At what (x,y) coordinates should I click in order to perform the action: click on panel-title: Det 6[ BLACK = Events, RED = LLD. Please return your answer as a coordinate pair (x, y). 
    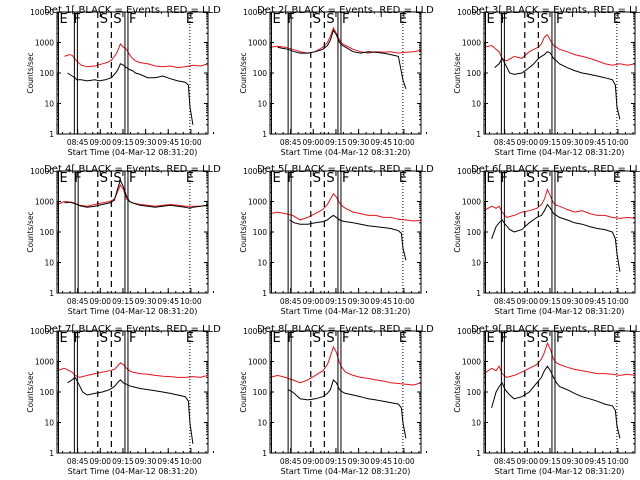
    Looking at the image, I should click on (555, 169).